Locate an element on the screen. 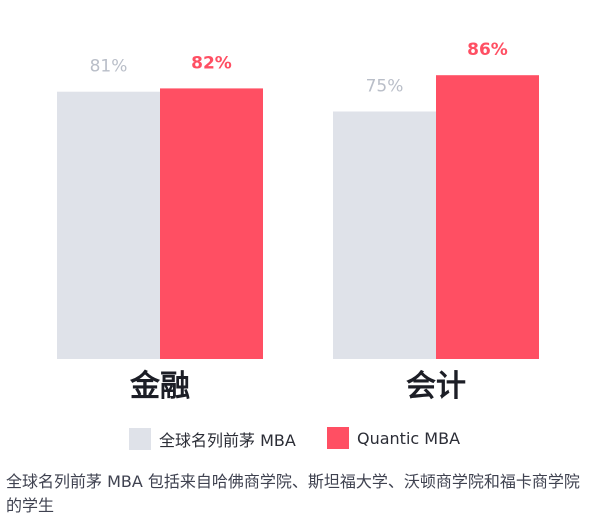 Image resolution: width=600 pixels, height=529 pixels. value-label-0-0: 81% is located at coordinates (109, 67).